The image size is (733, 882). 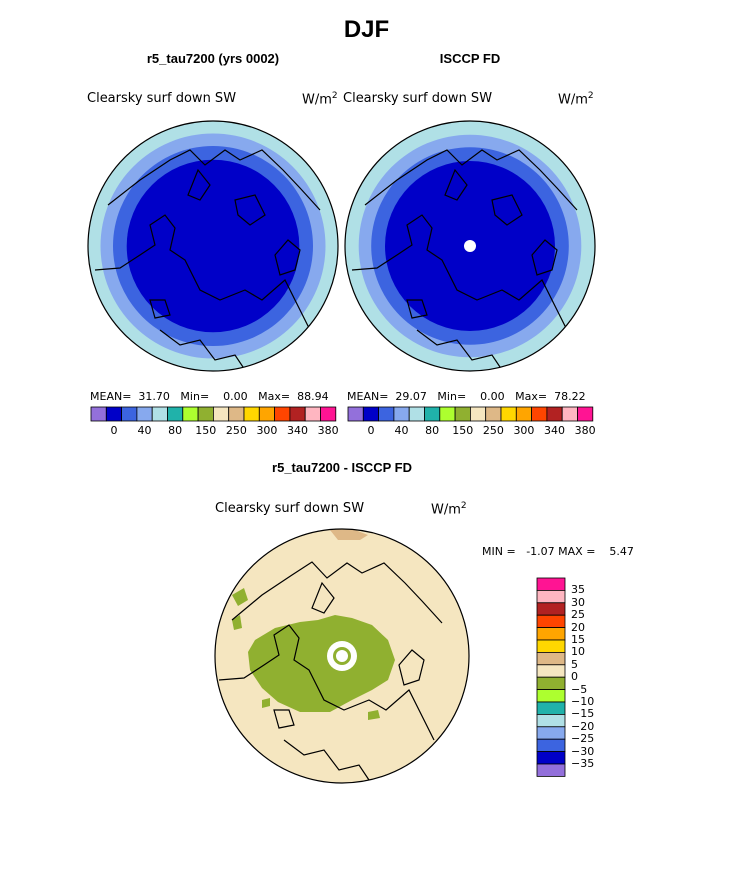 I want to click on panel3-colorbar-tick-6: 5, so click(x=574, y=664).